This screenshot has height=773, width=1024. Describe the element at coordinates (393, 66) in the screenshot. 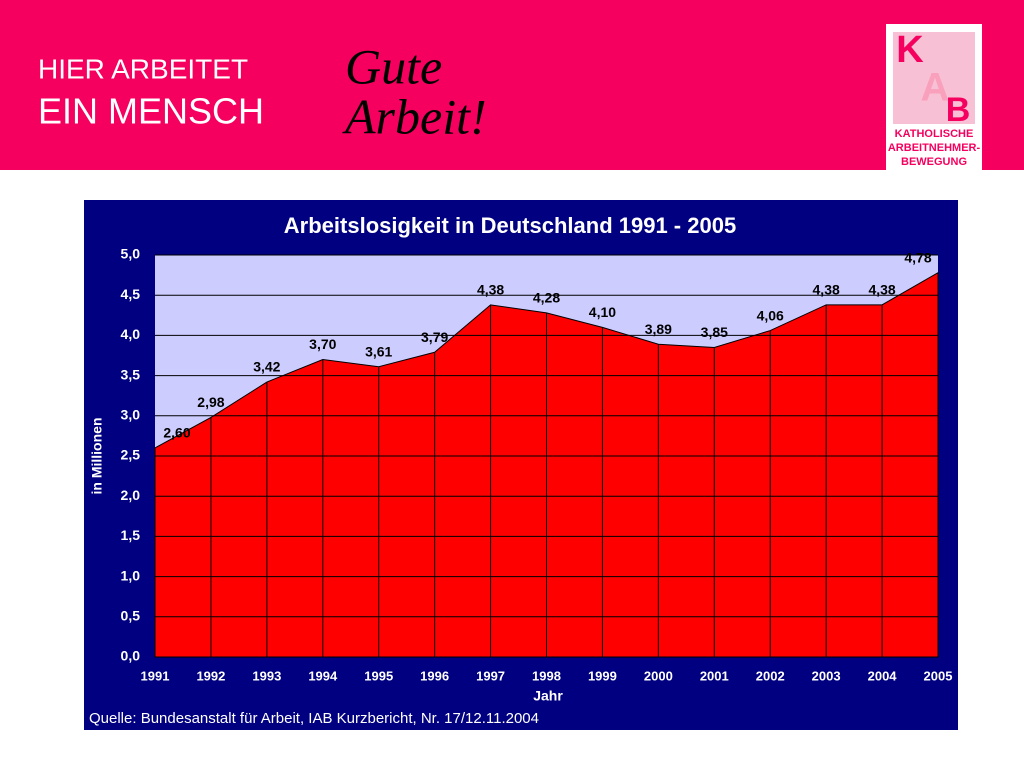

I see `slogan: Gute` at that location.